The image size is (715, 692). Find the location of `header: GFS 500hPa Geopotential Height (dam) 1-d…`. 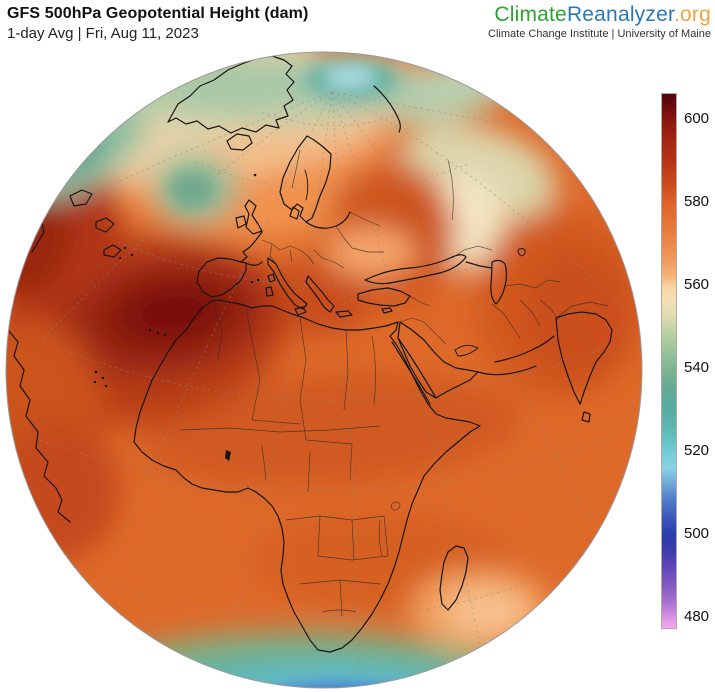

header: GFS 500hPa Geopotential Height (dam) 1-d… is located at coordinates (157, 23).